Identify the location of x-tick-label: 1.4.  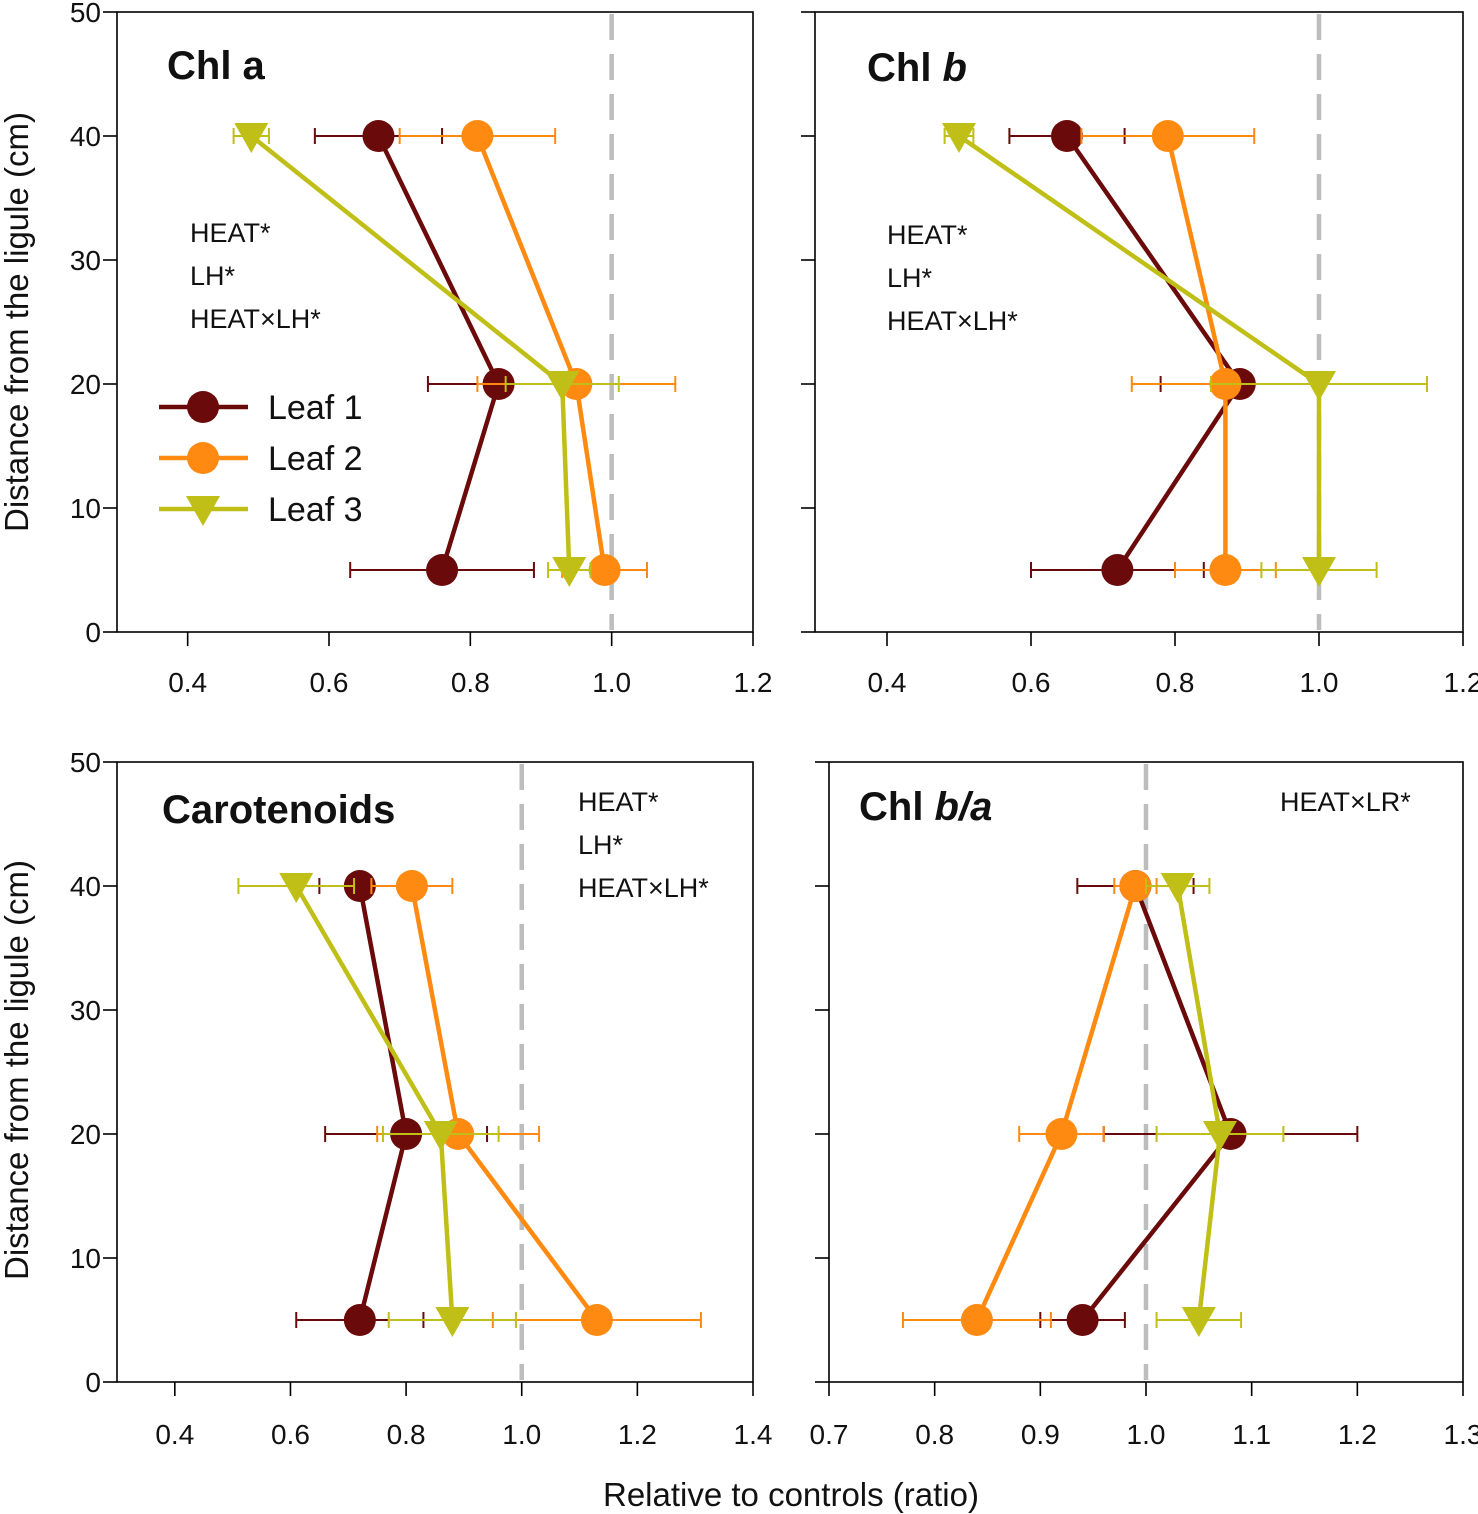
(753, 1434).